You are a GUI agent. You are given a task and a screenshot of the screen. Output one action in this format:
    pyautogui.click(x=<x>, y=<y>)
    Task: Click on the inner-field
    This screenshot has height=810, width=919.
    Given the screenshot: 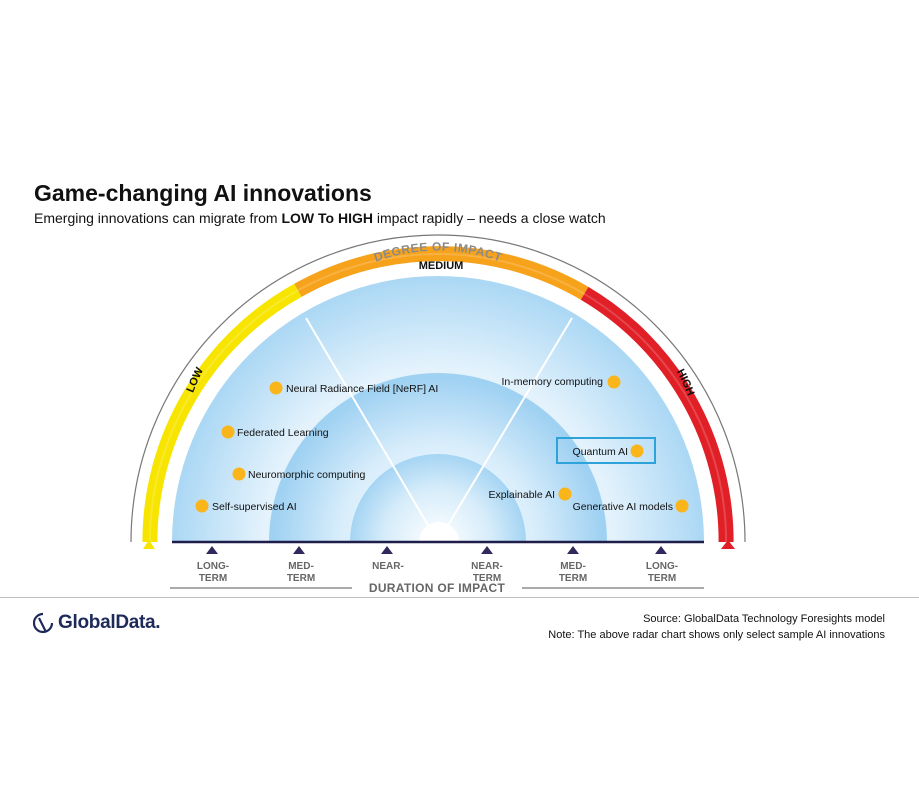 What is the action you would take?
    pyautogui.click(x=438, y=498)
    